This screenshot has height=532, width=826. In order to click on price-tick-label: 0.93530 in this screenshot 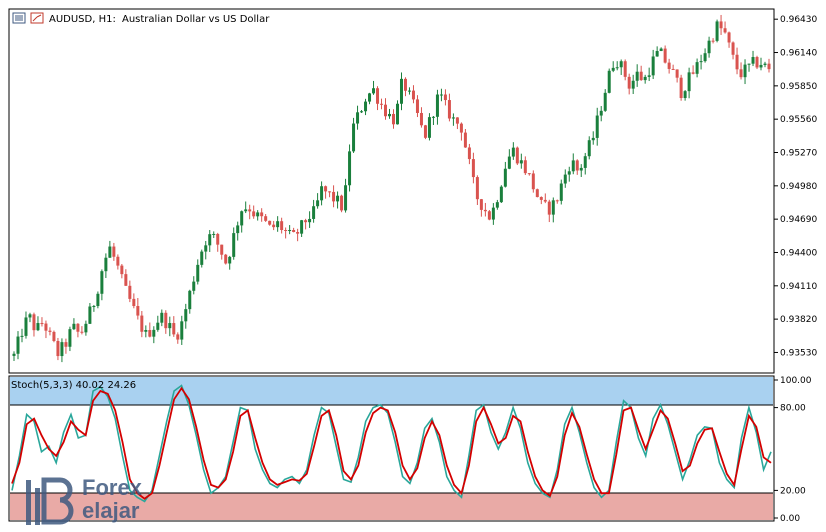, I will do `click(798, 353)`.